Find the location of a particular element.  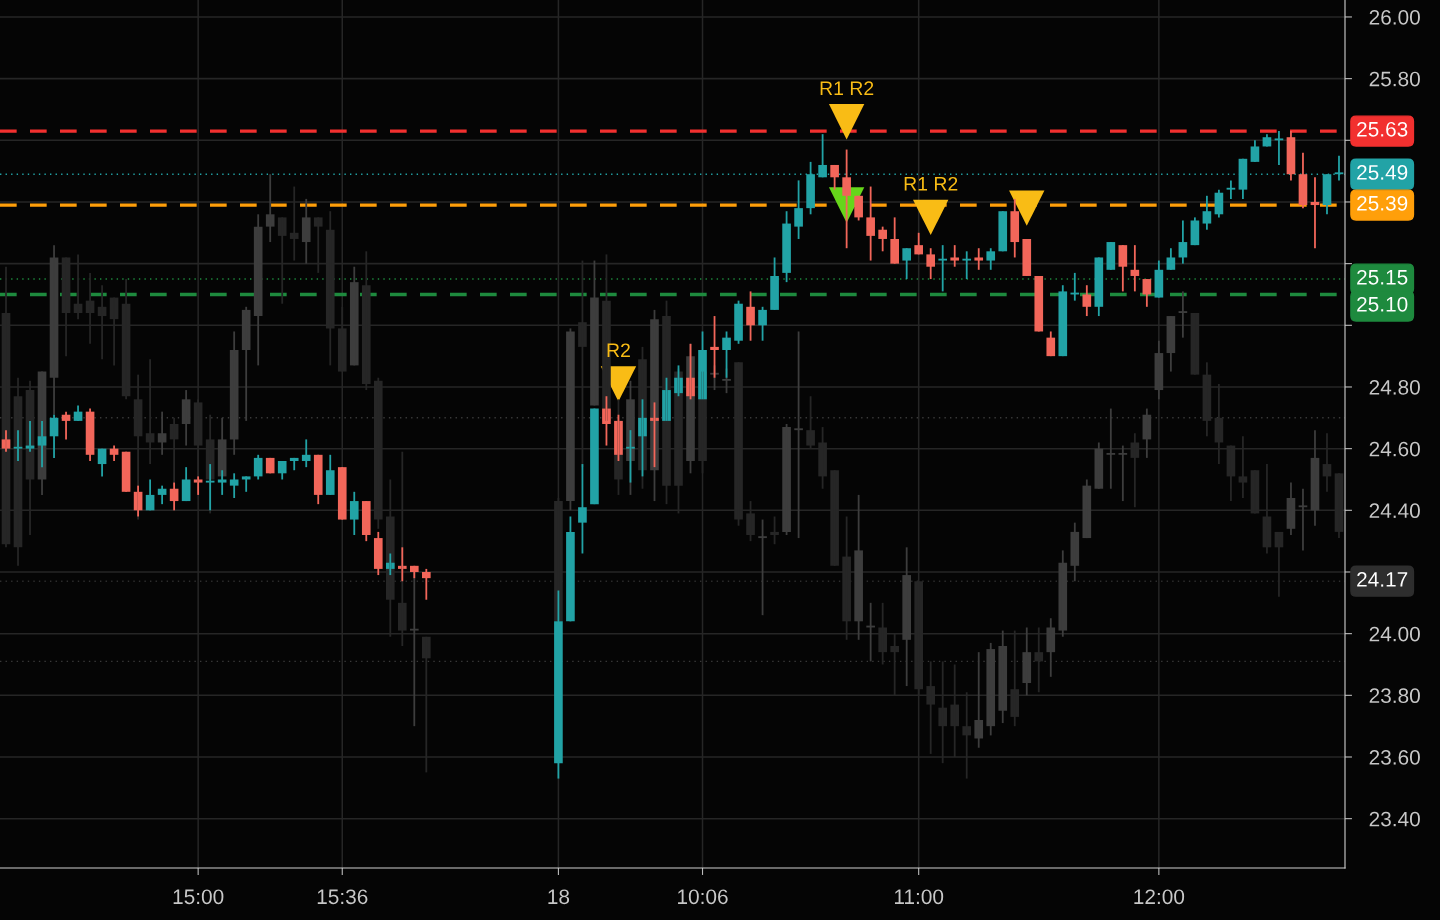

ref-line-label: 25.63 is located at coordinates (1382, 129).